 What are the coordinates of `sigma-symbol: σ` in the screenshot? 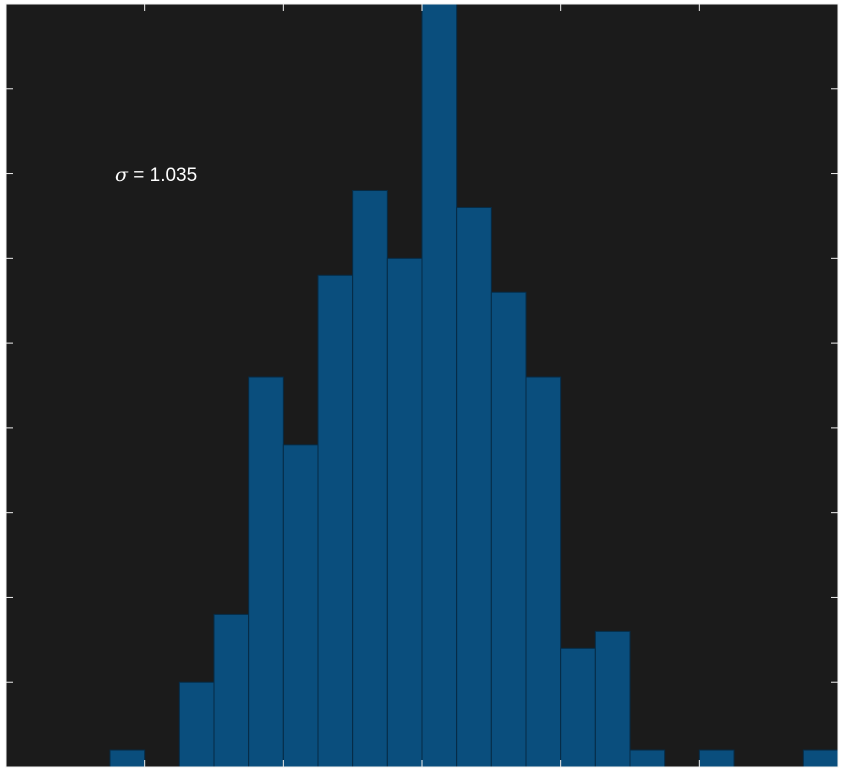 It's located at (122, 175).